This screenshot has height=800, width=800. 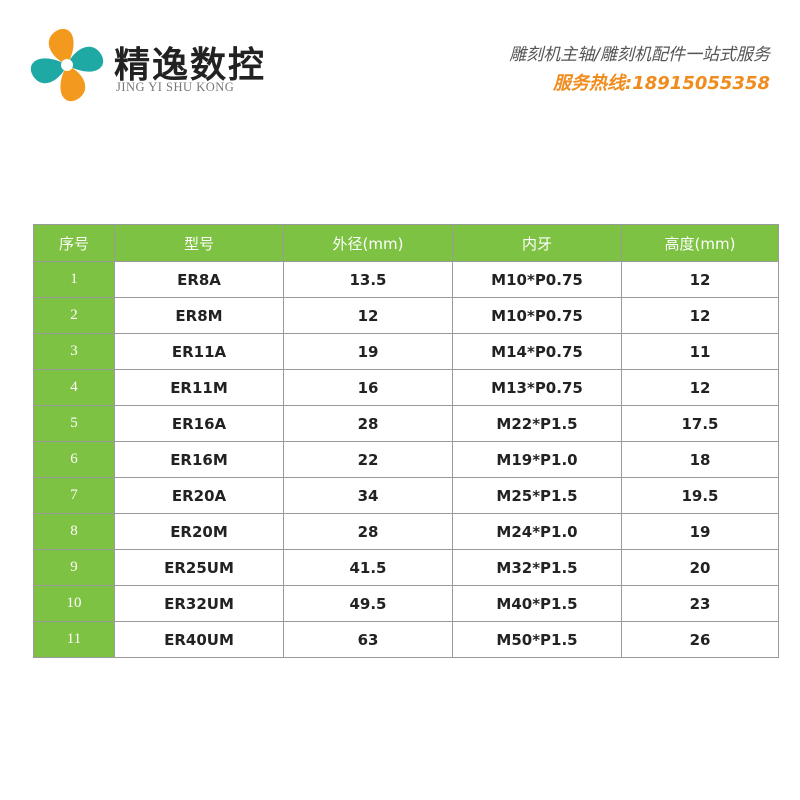 I want to click on row-index: 1, so click(x=74, y=279).